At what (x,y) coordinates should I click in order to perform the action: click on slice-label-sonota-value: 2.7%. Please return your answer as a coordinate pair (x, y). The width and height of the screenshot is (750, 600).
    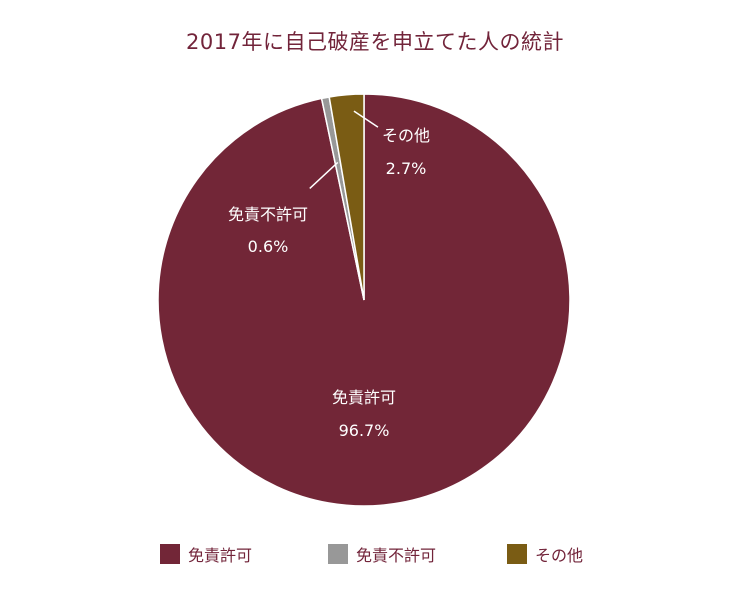
    Looking at the image, I should click on (406, 168).